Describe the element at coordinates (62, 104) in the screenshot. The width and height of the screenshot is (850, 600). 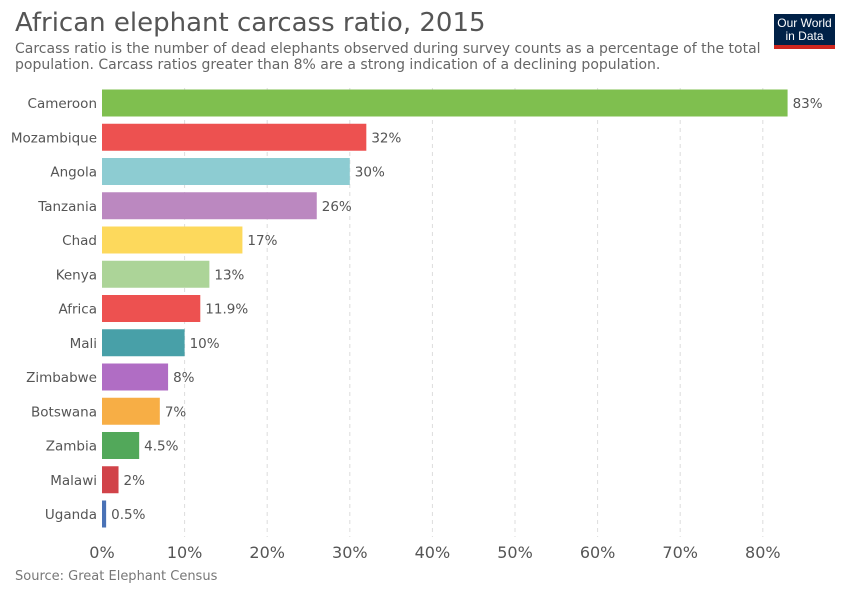
I see `category-label: Cameroon` at that location.